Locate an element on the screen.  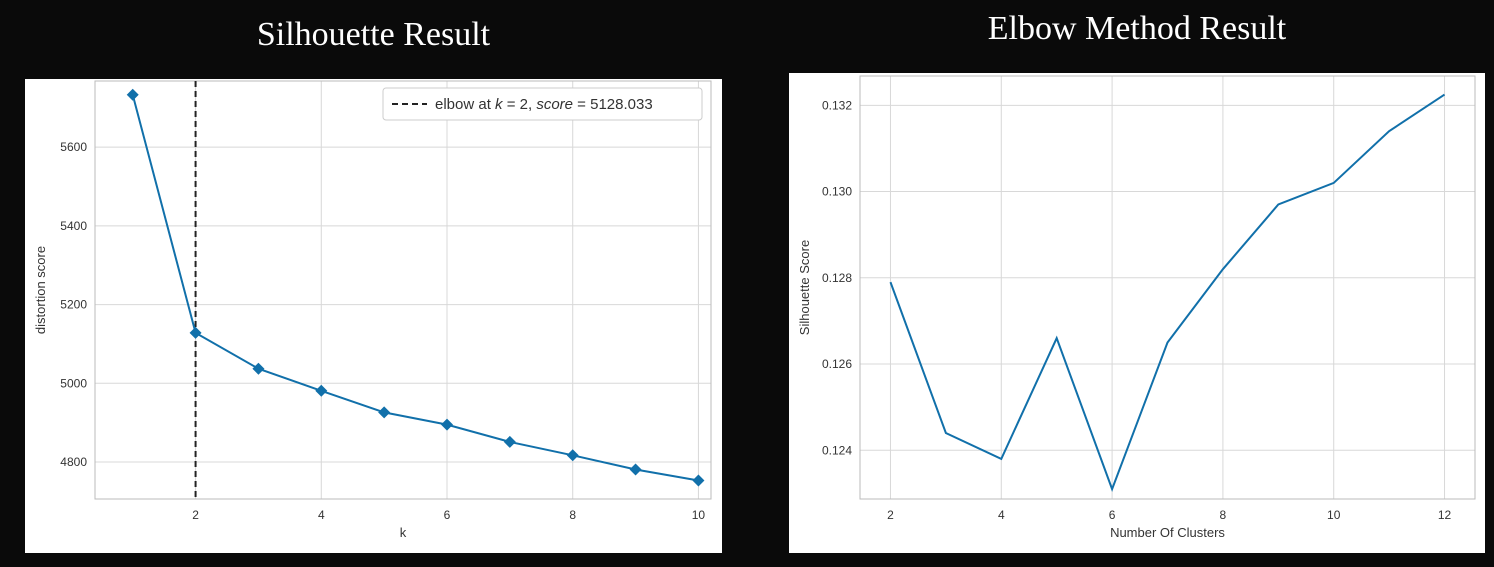
chart-title-silhouette: Silhouette Result is located at coordinates (373, 34).